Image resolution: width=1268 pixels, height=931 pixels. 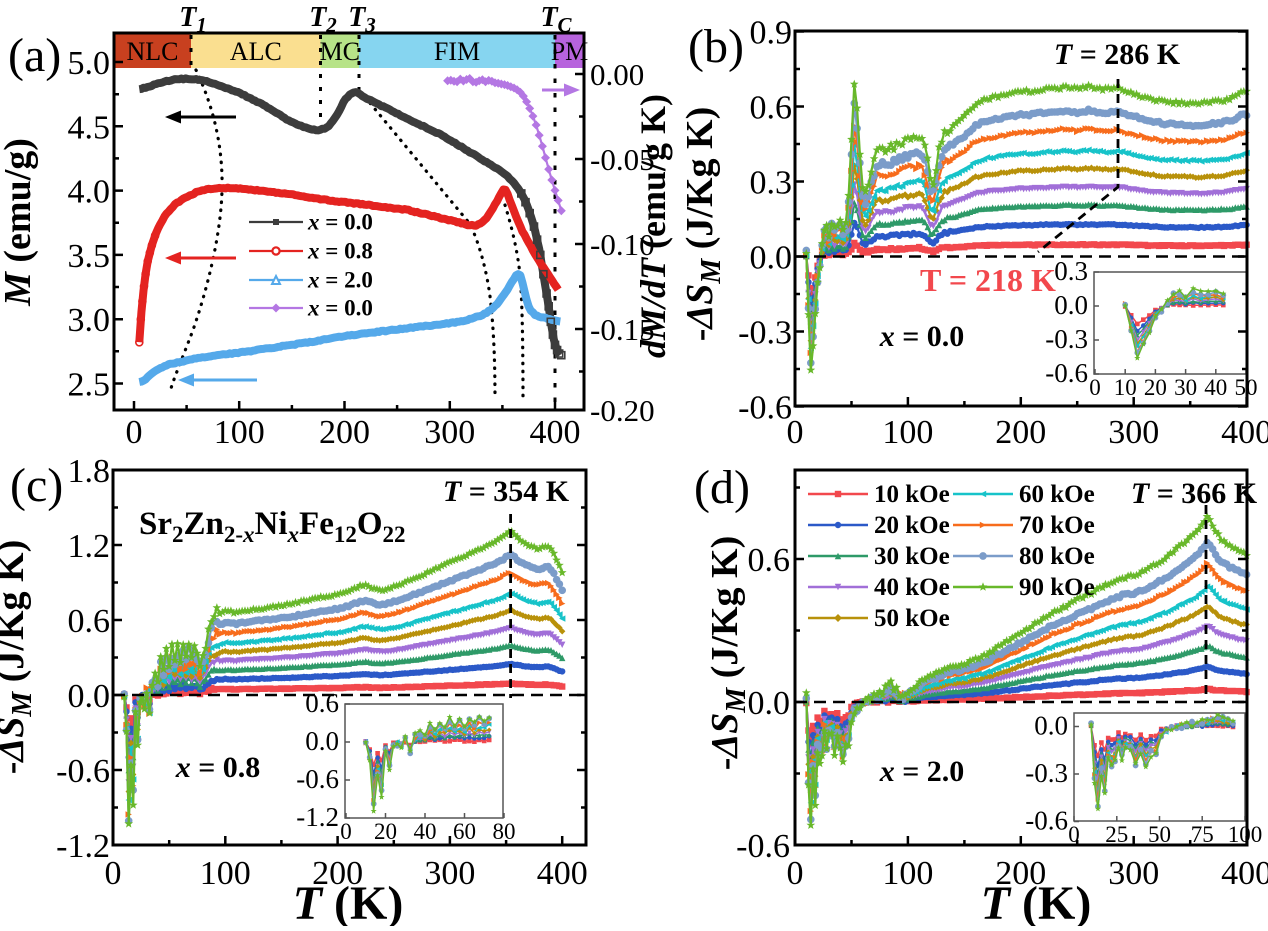 I want to click on svg-text: 1.2, so click(x=89, y=546).